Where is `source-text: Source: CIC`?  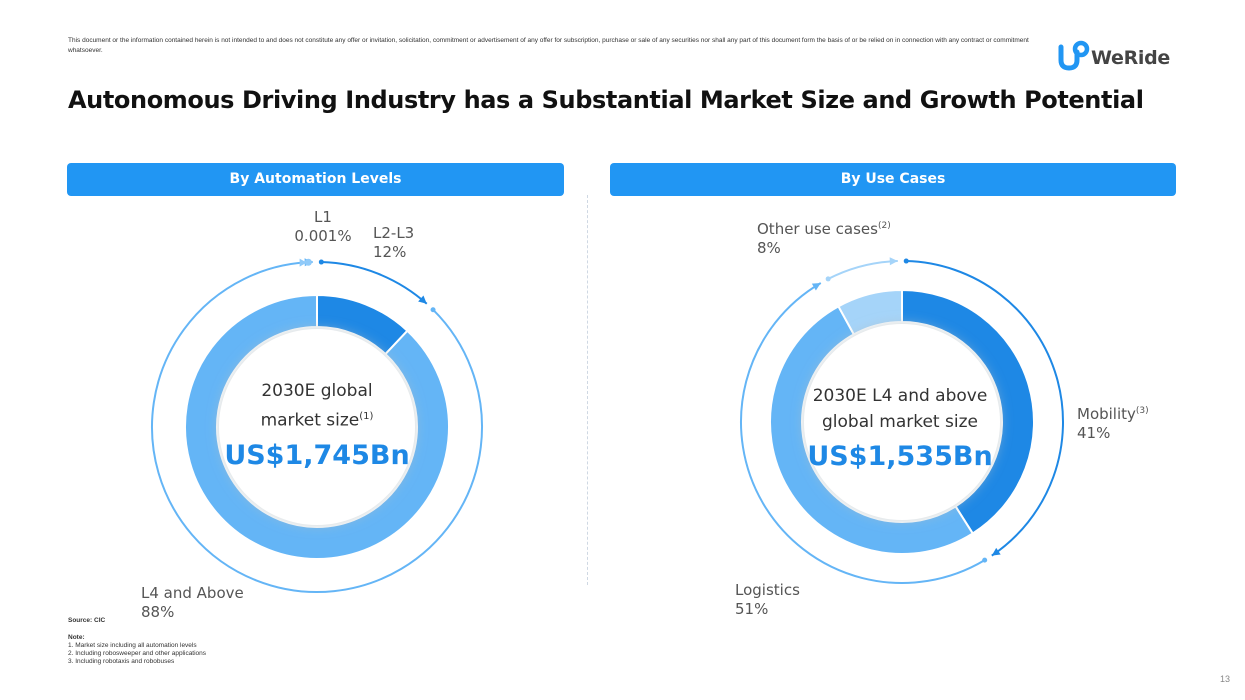 source-text: Source: CIC is located at coordinates (87, 620).